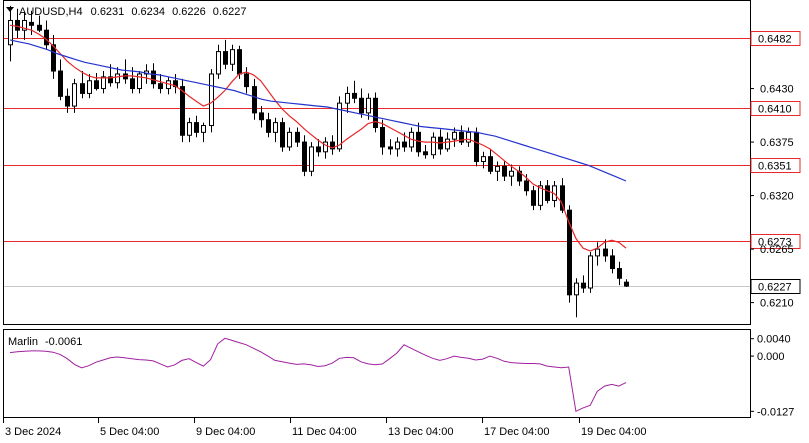 The image size is (809, 443). I want to click on time-tick-label: 5 Dec 04:00, so click(129, 432).